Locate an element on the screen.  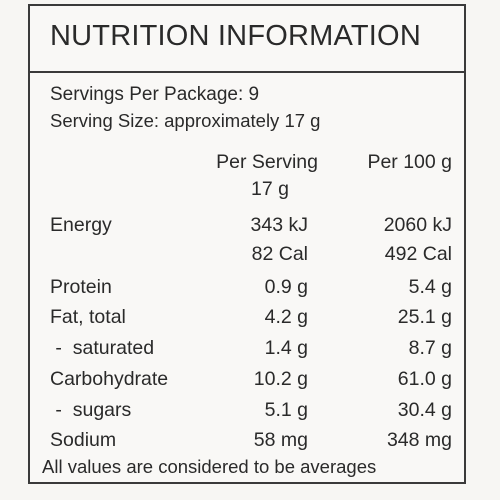
carbohydrate-per-100g: 61.0 g is located at coordinates (424, 379).